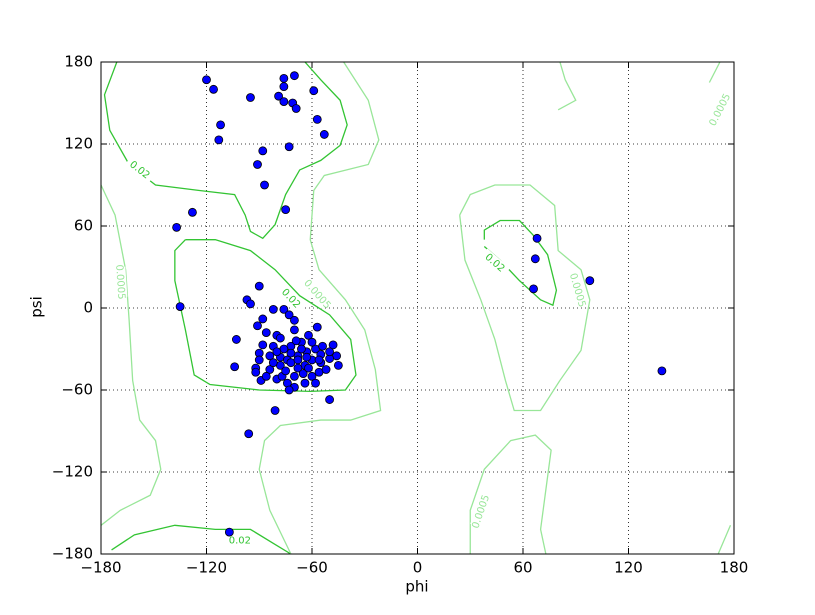 This screenshot has width=815, height=615. Describe the element at coordinates (206, 568) in the screenshot. I see `x-tick-label: −120` at that location.